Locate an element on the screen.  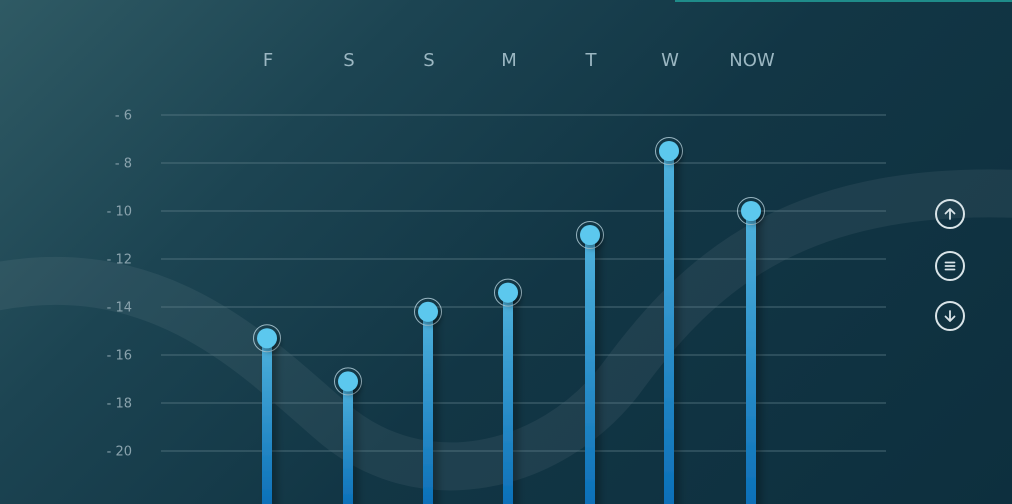
y-tick-label: - 14 is located at coordinates (119, 308).